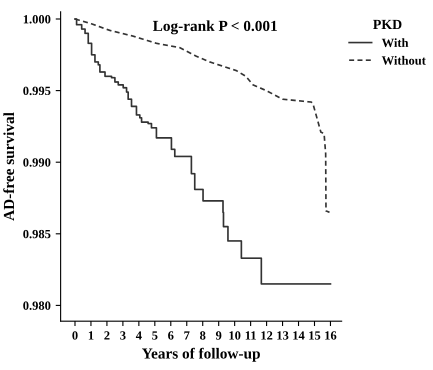  What do you see at coordinates (203, 335) in the screenshot?
I see `x-tick-label: 8` at bounding box center [203, 335].